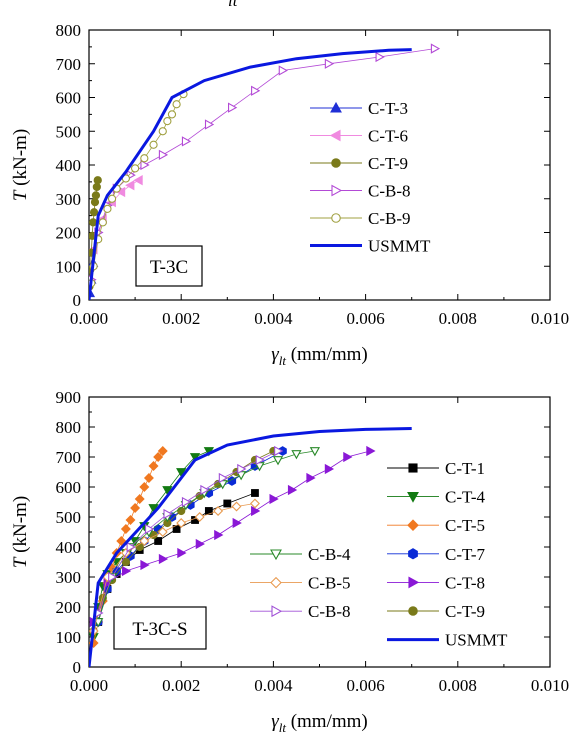 Image resolution: width=580 pixels, height=736 pixels. What do you see at coordinates (436, 468) in the screenshot?
I see `legend-entry-c-t-1: C-T-1` at bounding box center [436, 468].